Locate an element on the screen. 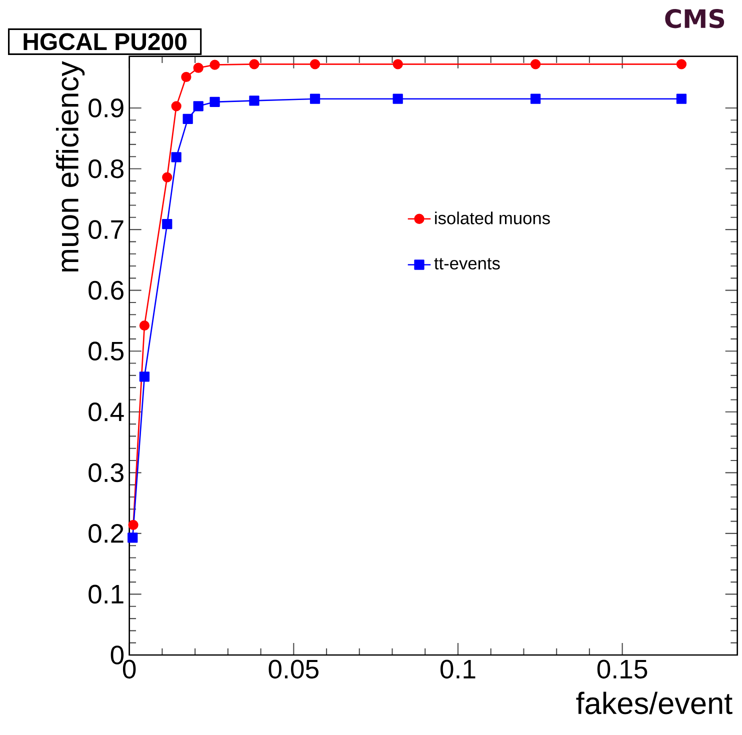 Image resolution: width=742 pixels, height=735 pixels. y-tick-label: 0.3 is located at coordinates (106, 472).